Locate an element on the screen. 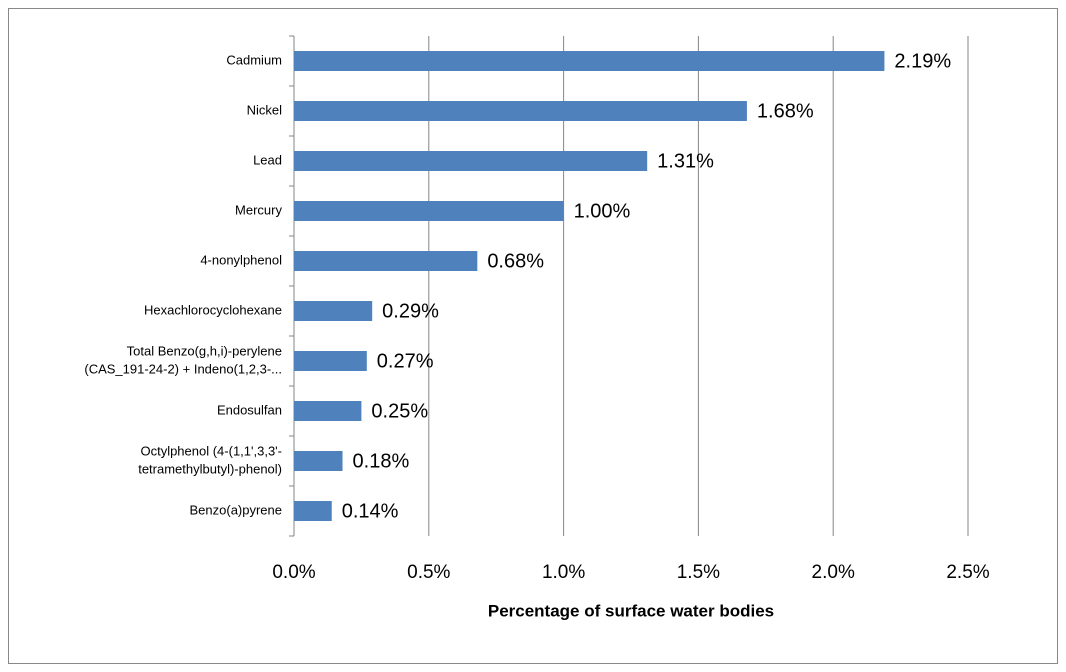 The image size is (1066, 672). y-tick-label: Nickel is located at coordinates (265, 109).